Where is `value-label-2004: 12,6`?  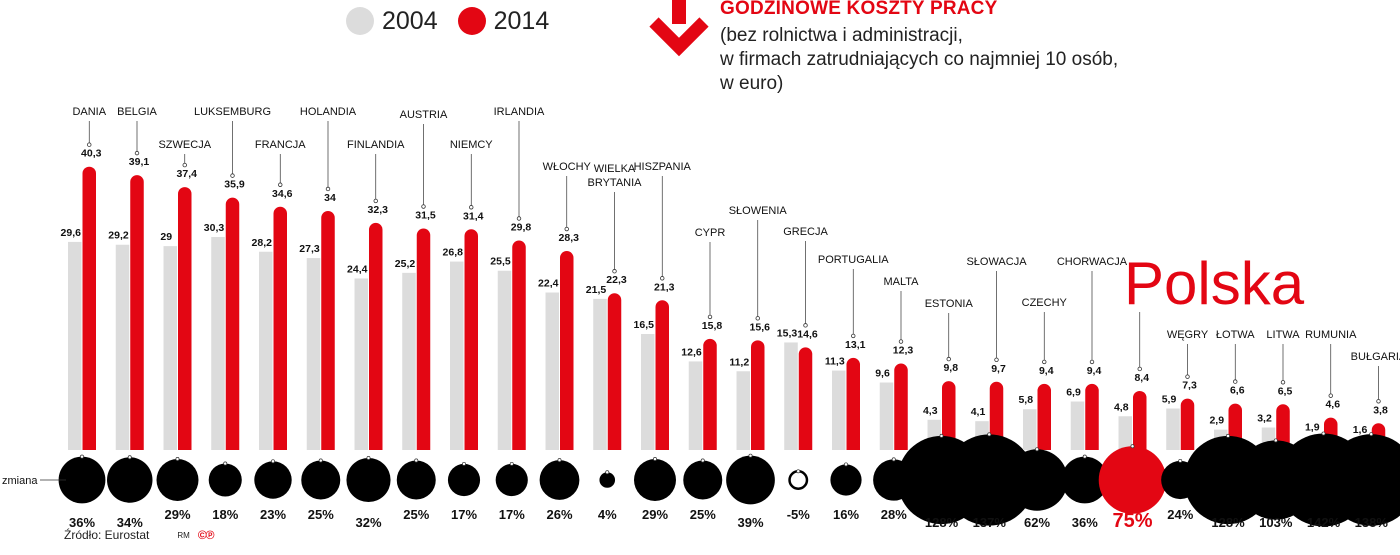 value-label-2004: 12,6 is located at coordinates (691, 352).